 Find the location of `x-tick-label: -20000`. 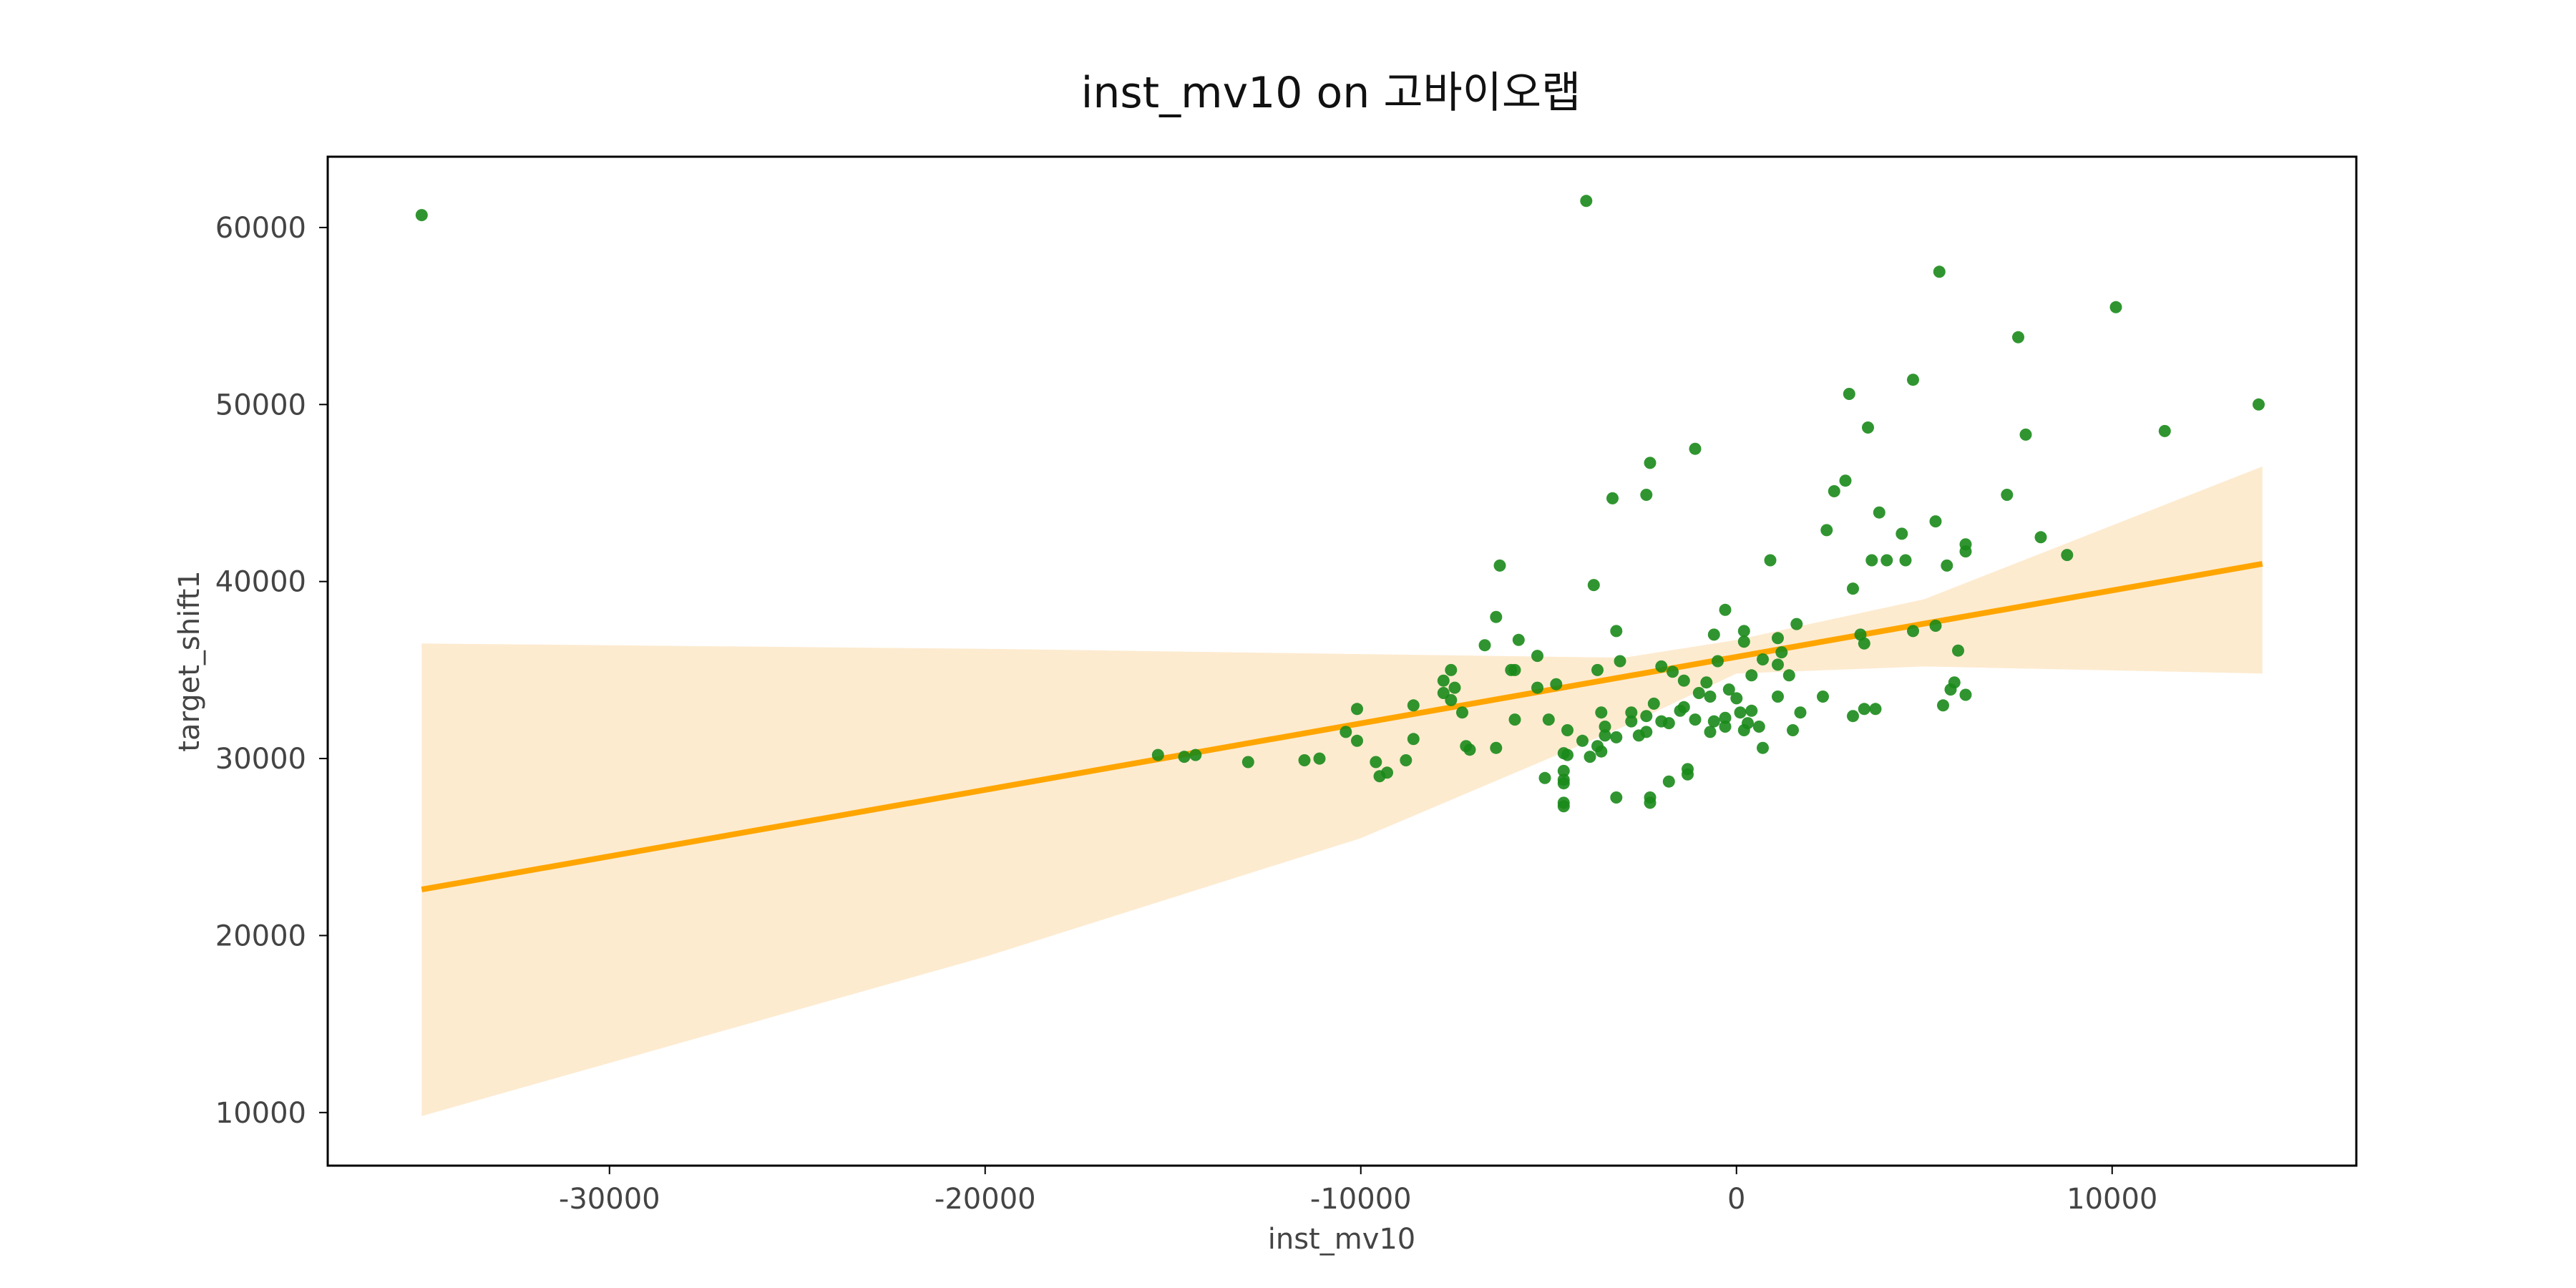

x-tick-label: -20000 is located at coordinates (985, 1199).